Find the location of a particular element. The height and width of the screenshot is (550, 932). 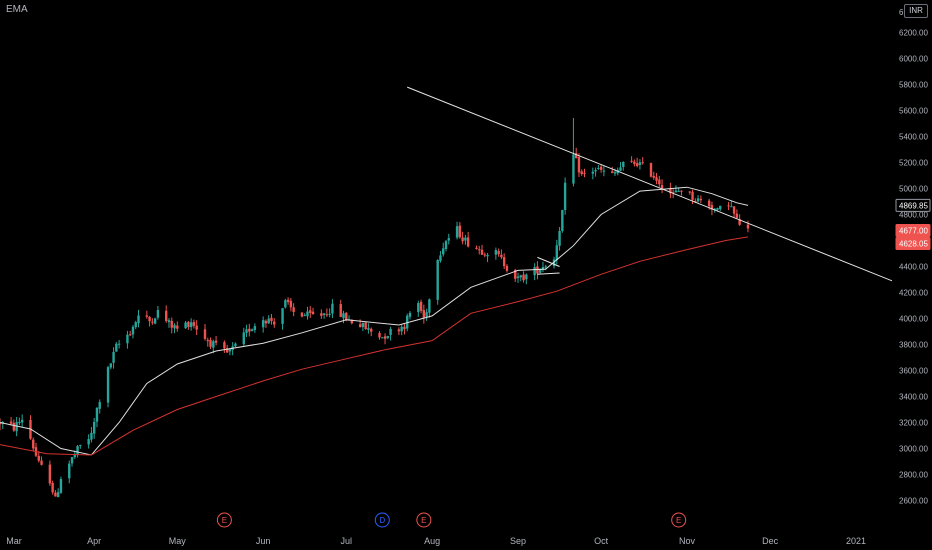

event-marker-label: D is located at coordinates (382, 520).